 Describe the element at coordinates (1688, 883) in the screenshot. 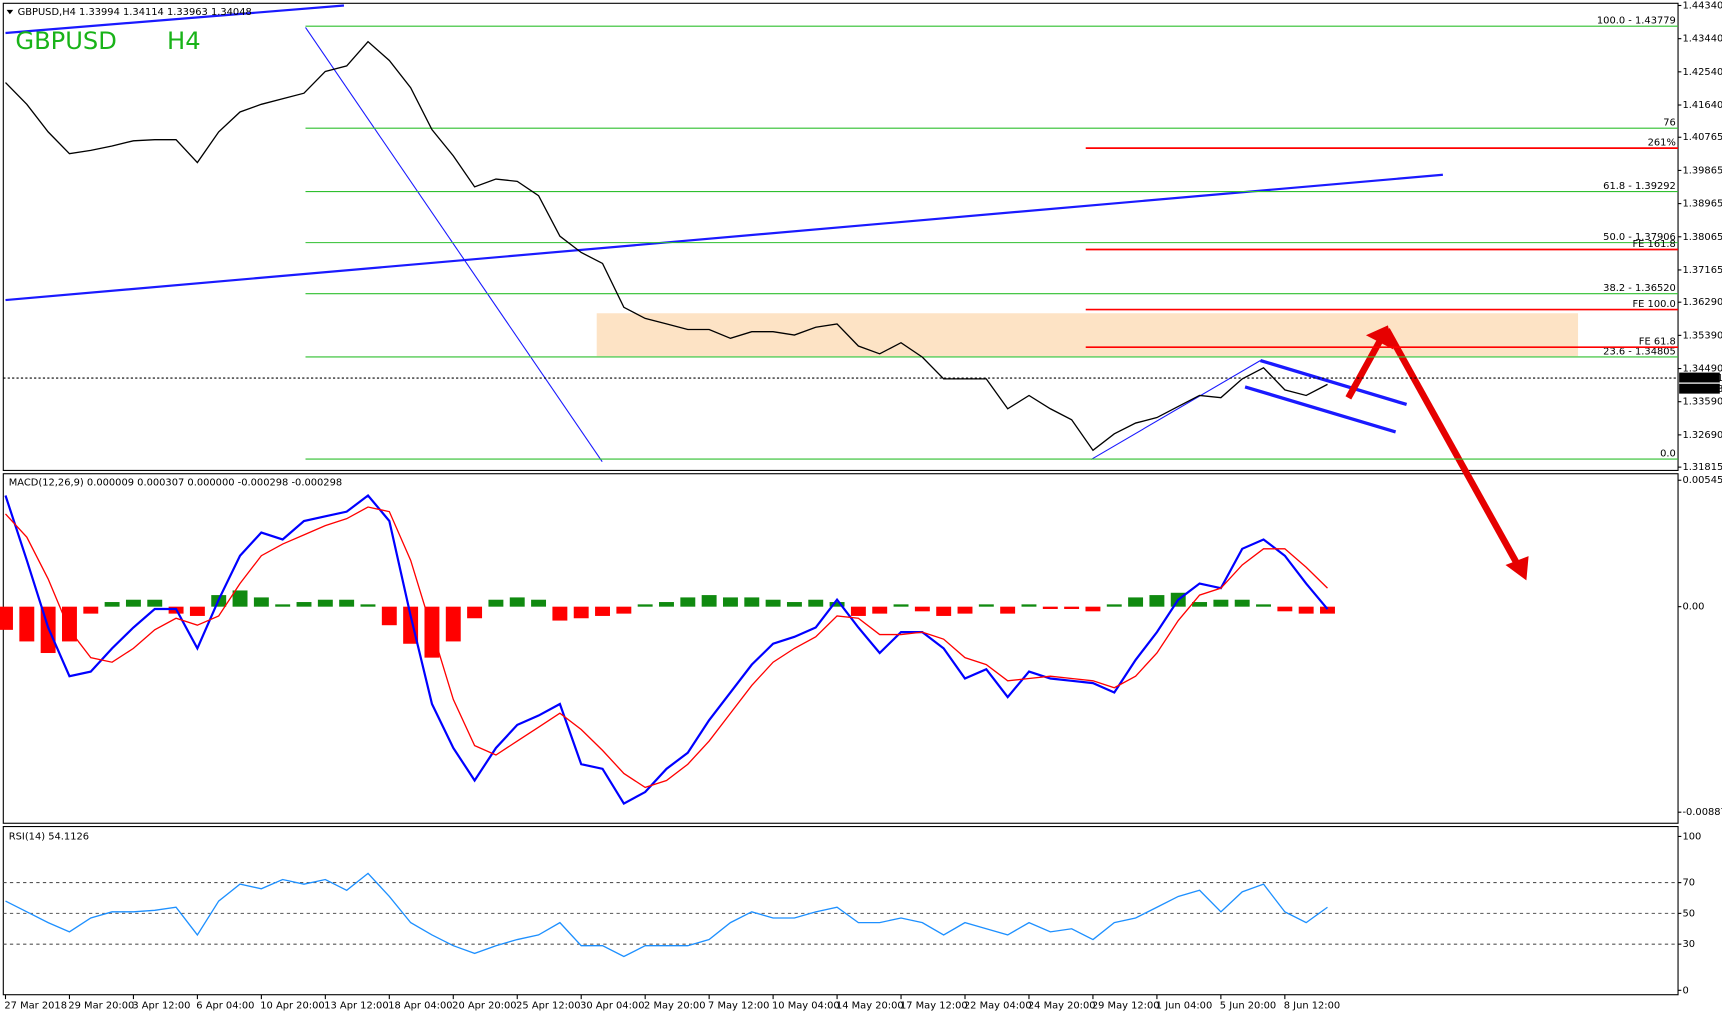

I see `y-tick-label: 70` at that location.